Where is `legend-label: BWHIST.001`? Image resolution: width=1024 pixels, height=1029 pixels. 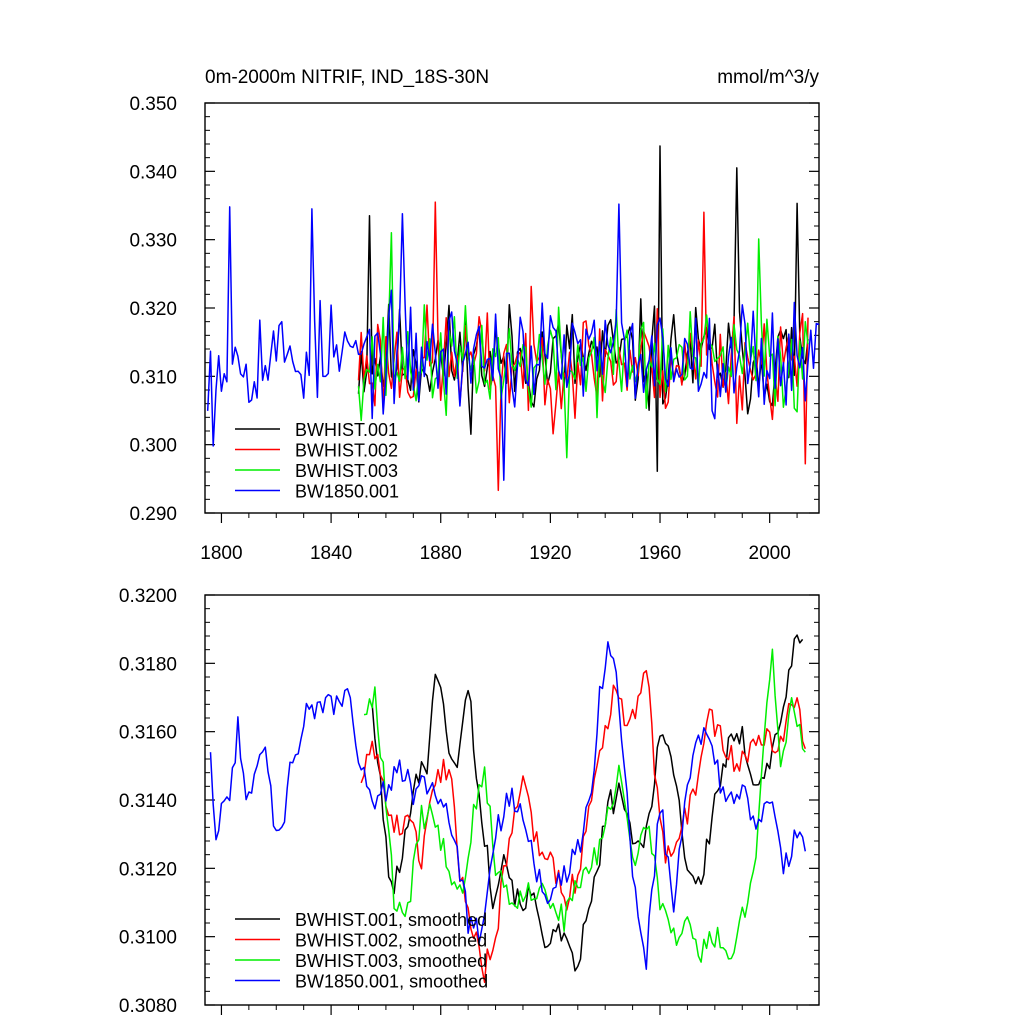 legend-label: BWHIST.001 is located at coordinates (346, 430).